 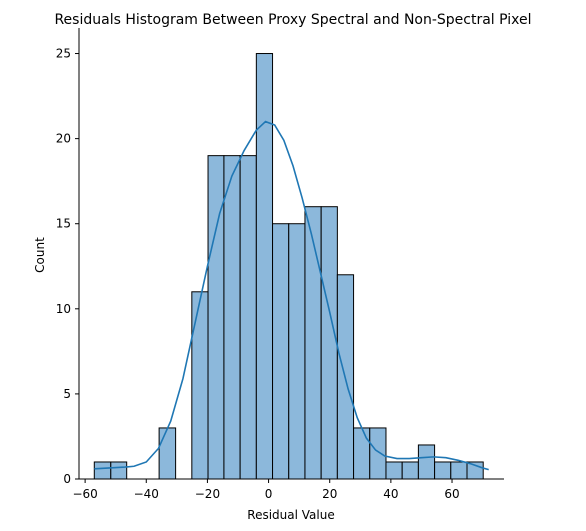 I want to click on x-ticks: −60 −40 −20 0 20 40 60, so click(x=266, y=490).